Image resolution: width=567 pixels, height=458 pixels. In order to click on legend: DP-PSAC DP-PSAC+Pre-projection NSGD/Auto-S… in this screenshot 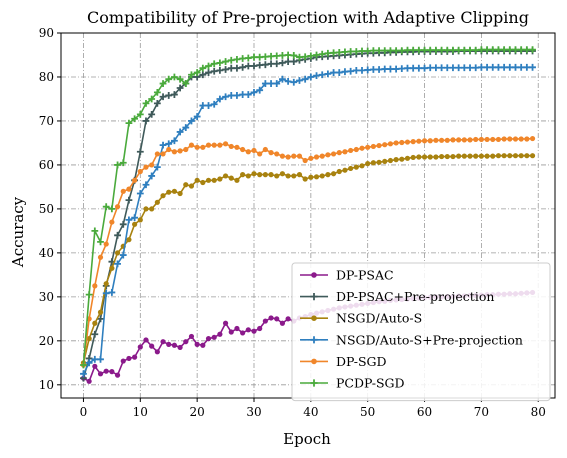, I will do `click(421, 332)`.